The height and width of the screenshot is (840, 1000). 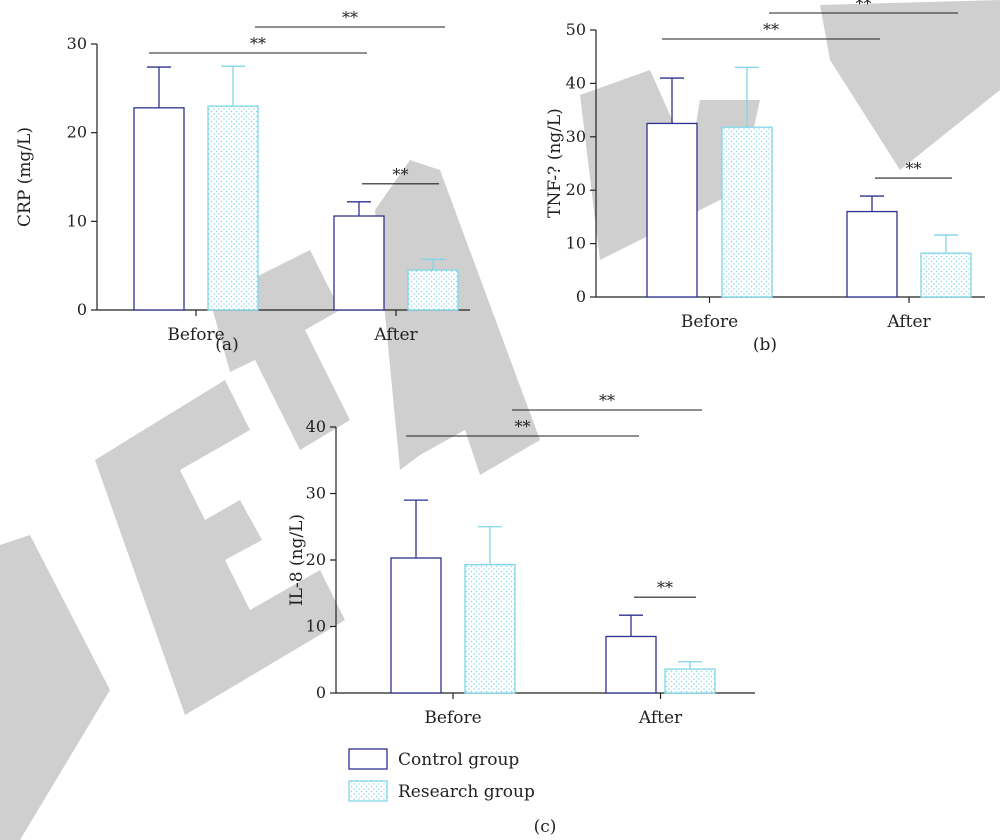 I want to click on y-tick-label: 50, so click(x=576, y=29).